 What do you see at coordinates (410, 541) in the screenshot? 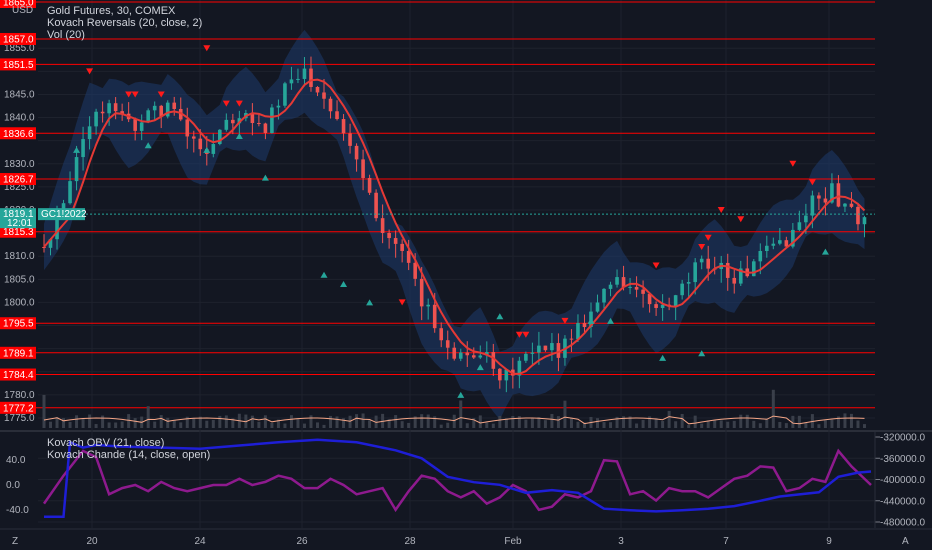
I see `time-tick-label: 28` at bounding box center [410, 541].